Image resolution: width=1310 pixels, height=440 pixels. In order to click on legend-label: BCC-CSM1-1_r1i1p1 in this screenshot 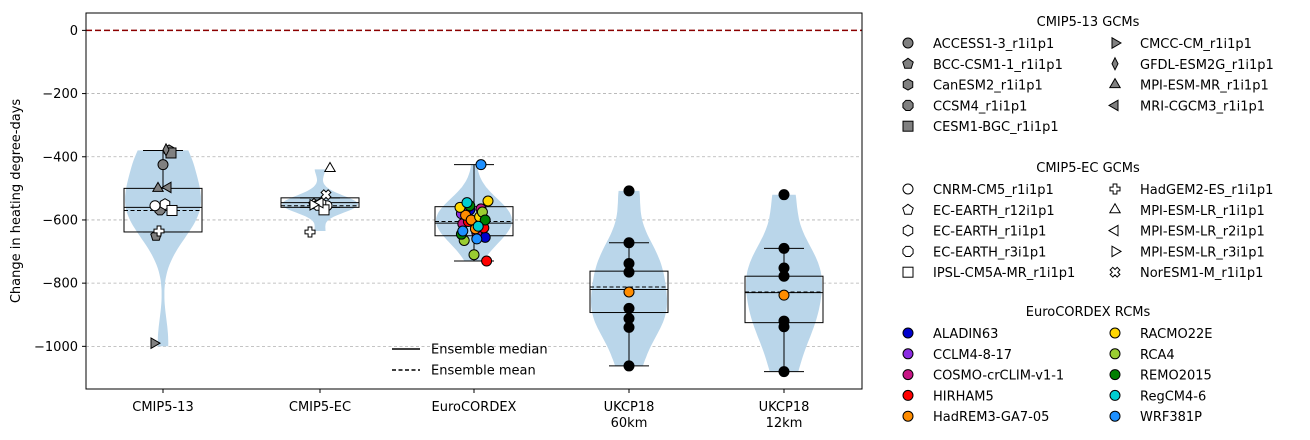, I will do `click(998, 65)`.